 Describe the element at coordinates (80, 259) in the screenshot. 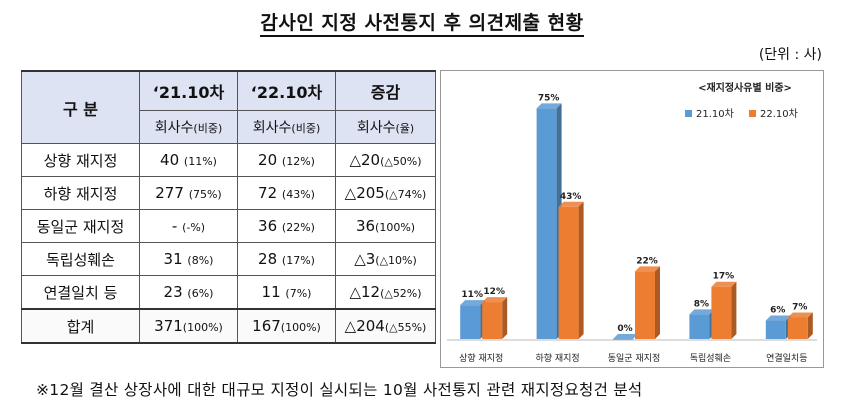

I see `row-label: 독립성훼손` at that location.